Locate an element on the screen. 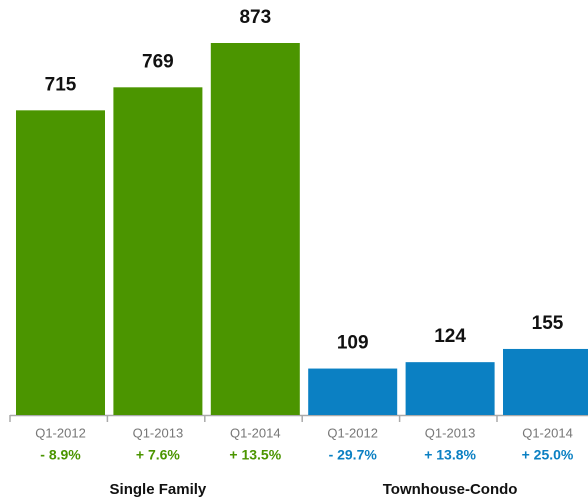 The height and width of the screenshot is (504, 588). change-label: + 25.0% is located at coordinates (548, 455).